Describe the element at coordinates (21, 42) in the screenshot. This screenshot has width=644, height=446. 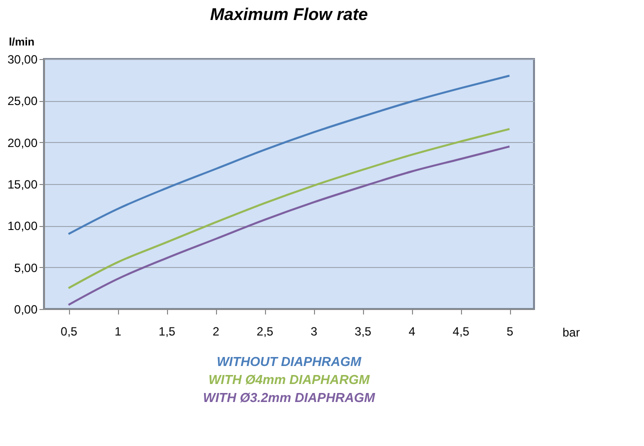
I see `y-axis-title: l/min` at that location.